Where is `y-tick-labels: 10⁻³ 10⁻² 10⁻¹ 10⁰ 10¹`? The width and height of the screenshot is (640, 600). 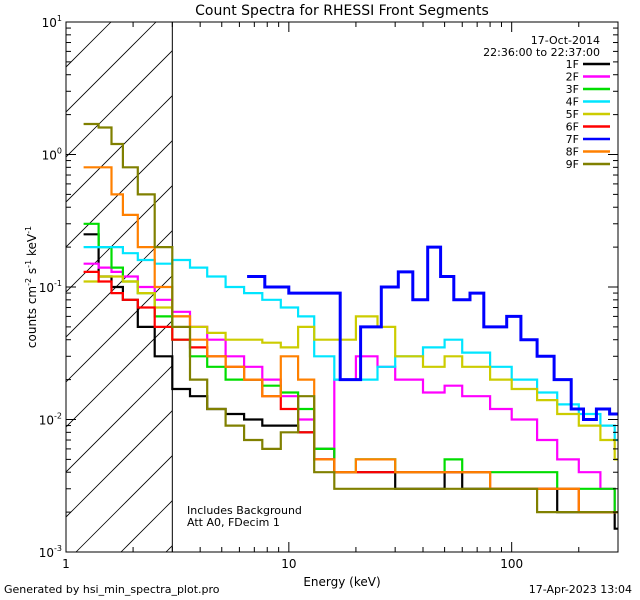
y-tick-labels: 10⁻³ 10⁻² 10⁻¹ 10⁰ 10¹ is located at coordinates (50, 287).